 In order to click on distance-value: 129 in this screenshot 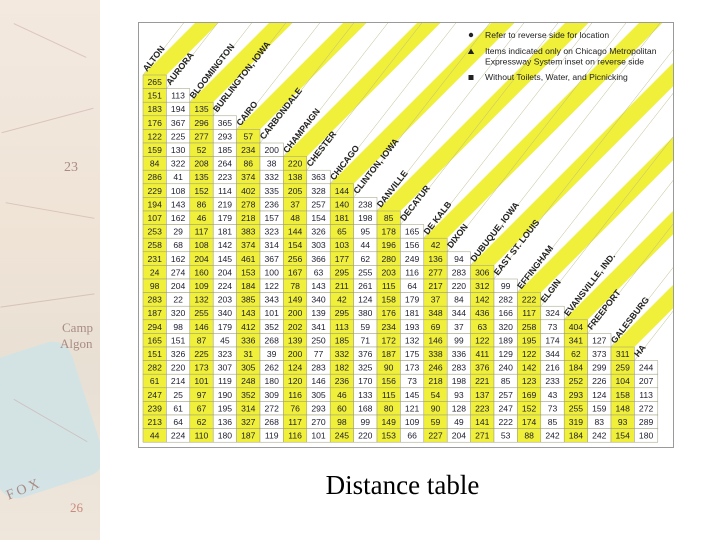, I will do `click(506, 354)`.